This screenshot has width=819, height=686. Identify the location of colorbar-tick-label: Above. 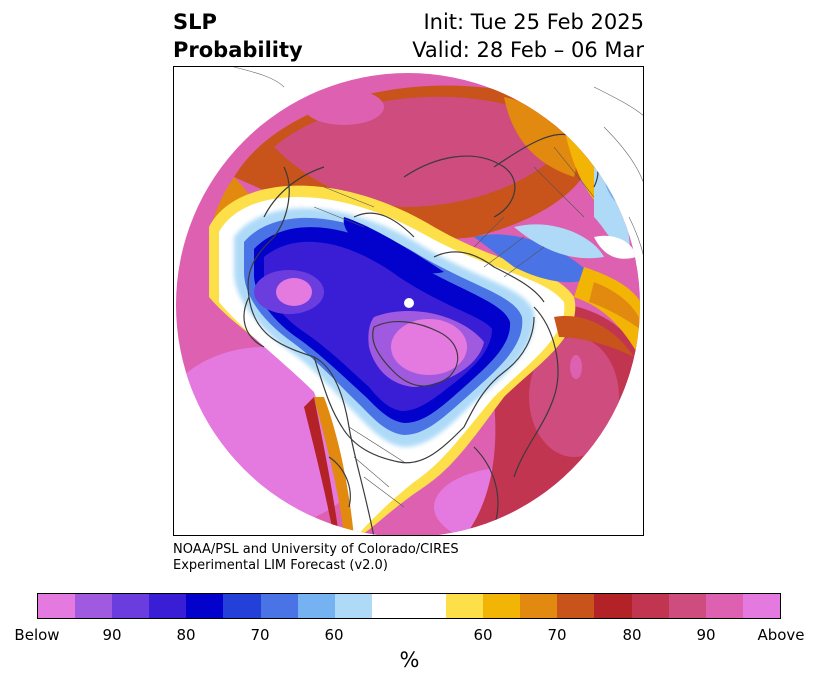
(781, 635).